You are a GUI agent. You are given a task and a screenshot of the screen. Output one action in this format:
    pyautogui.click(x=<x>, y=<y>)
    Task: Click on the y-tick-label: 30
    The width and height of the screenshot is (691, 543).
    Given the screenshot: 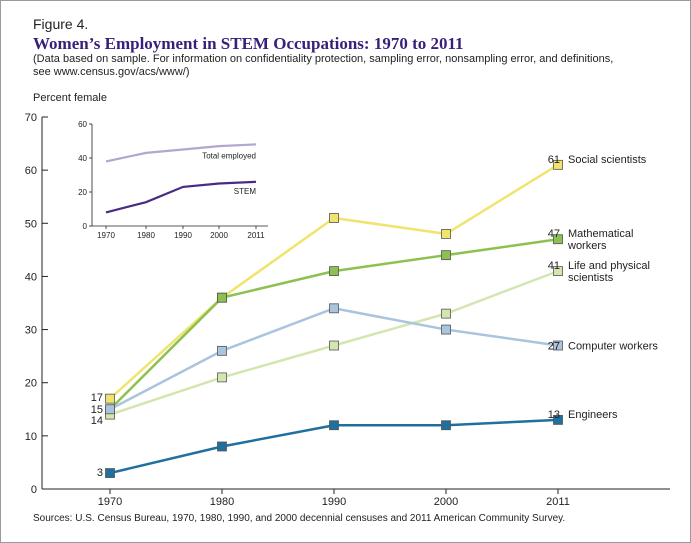 What is the action you would take?
    pyautogui.click(x=31, y=331)
    